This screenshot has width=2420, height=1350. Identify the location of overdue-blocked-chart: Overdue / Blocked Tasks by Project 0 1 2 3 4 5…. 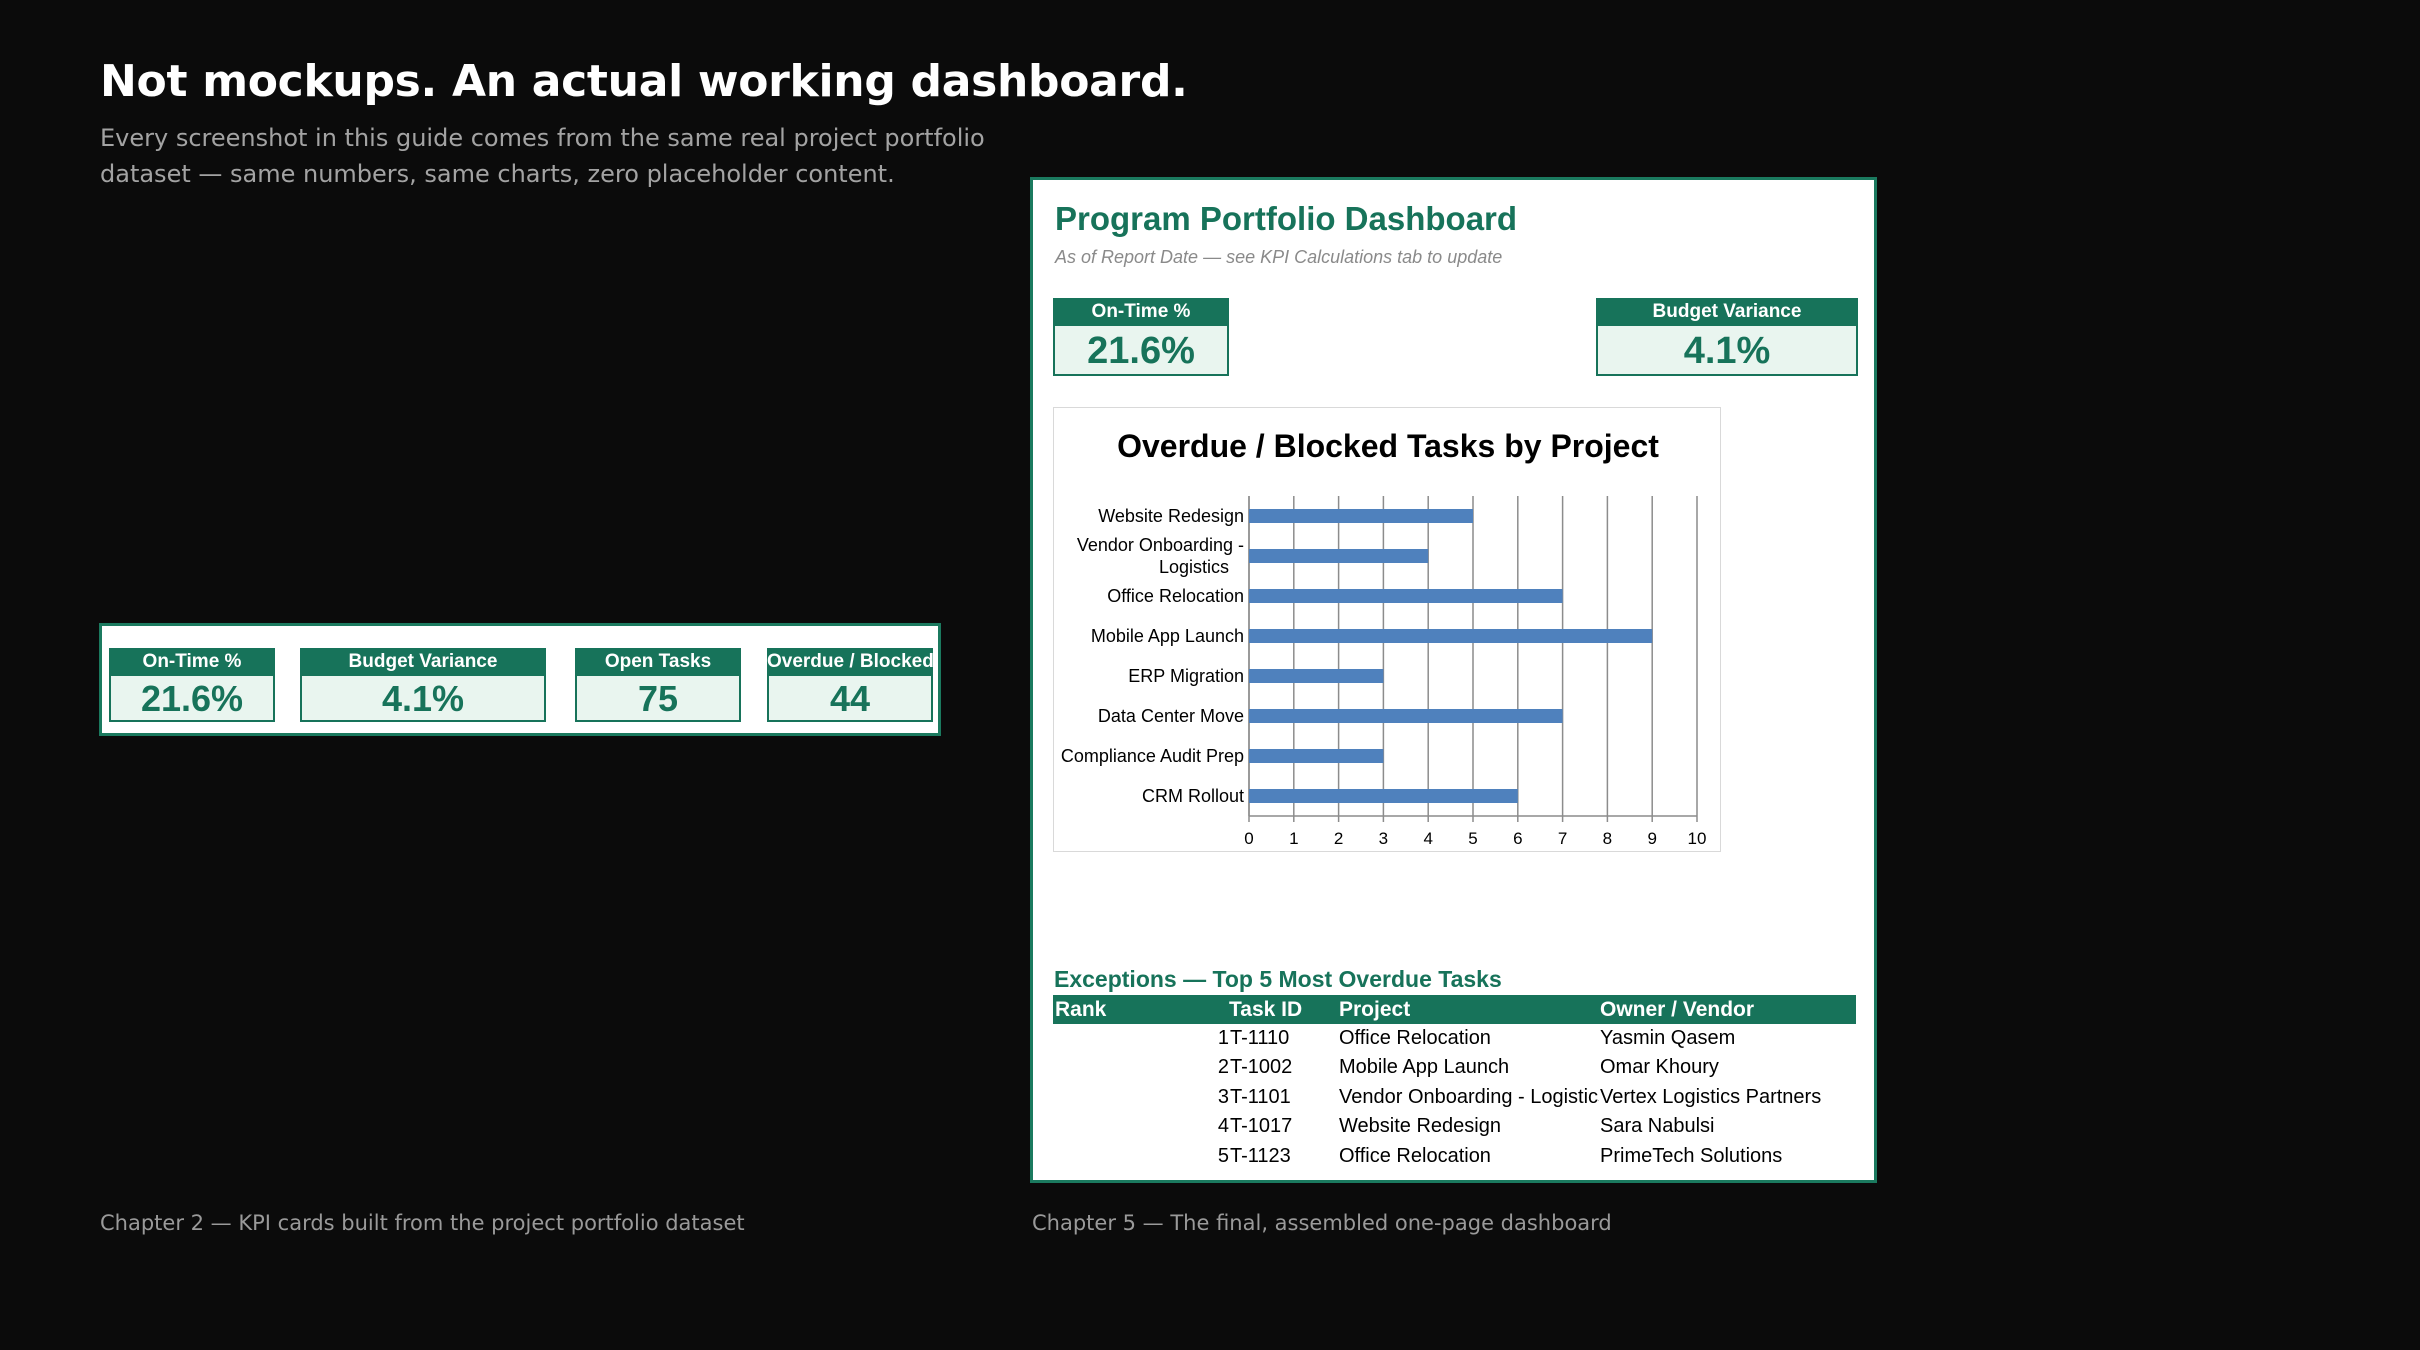
(1387, 629).